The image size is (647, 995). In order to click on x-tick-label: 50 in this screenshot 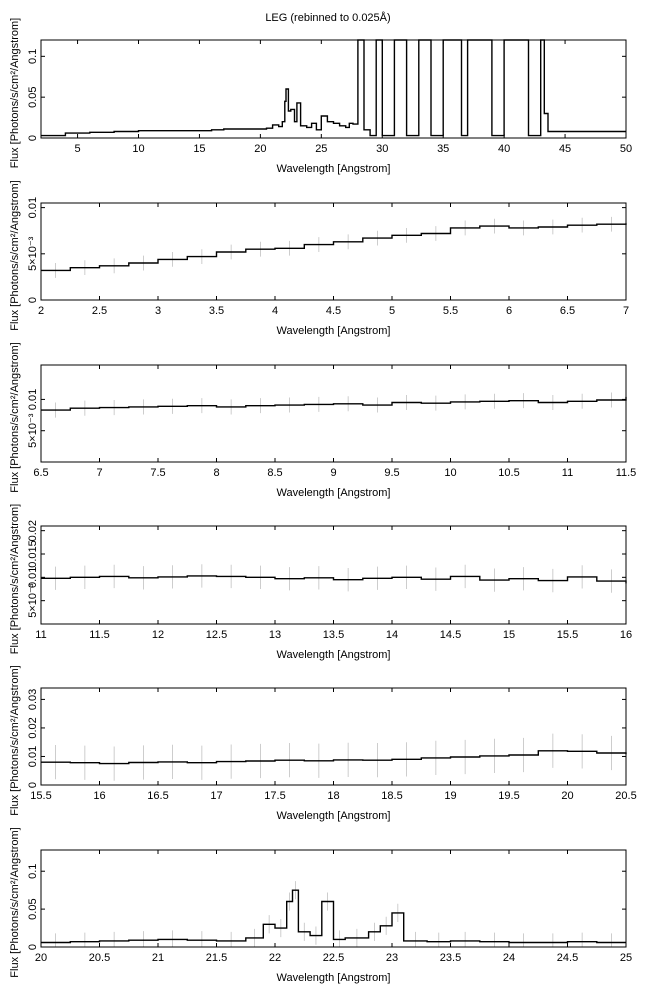, I will do `click(626, 149)`.